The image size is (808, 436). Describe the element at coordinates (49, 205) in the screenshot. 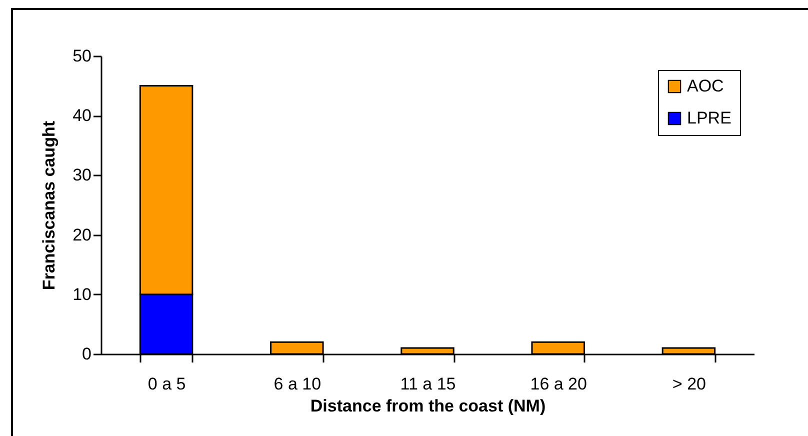

I see `y-axis-title: Franciscanas caught` at that location.